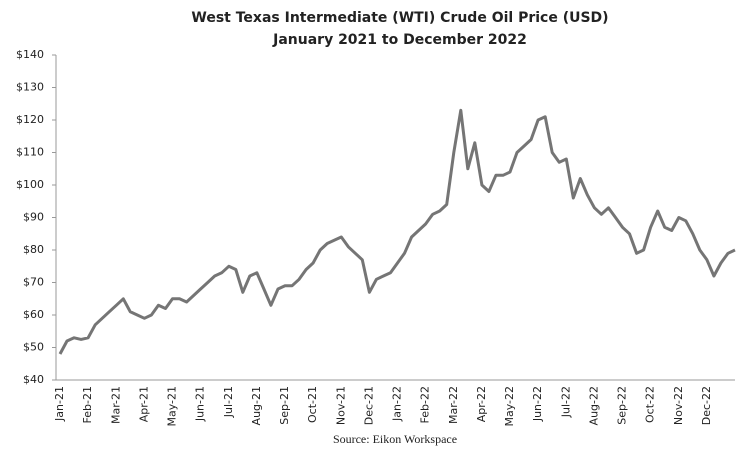 This screenshot has height=452, width=752. I want to click on x-tick-label: Jun-21, so click(200, 404).